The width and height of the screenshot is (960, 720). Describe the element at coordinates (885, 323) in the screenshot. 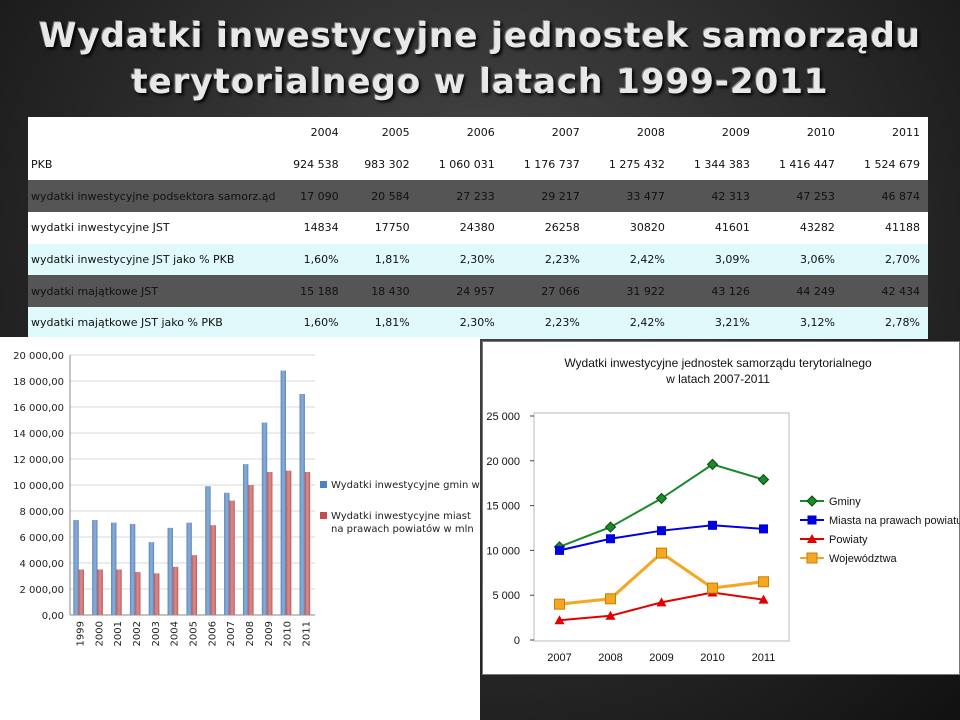

I see `table-cell: 2,78%` at that location.